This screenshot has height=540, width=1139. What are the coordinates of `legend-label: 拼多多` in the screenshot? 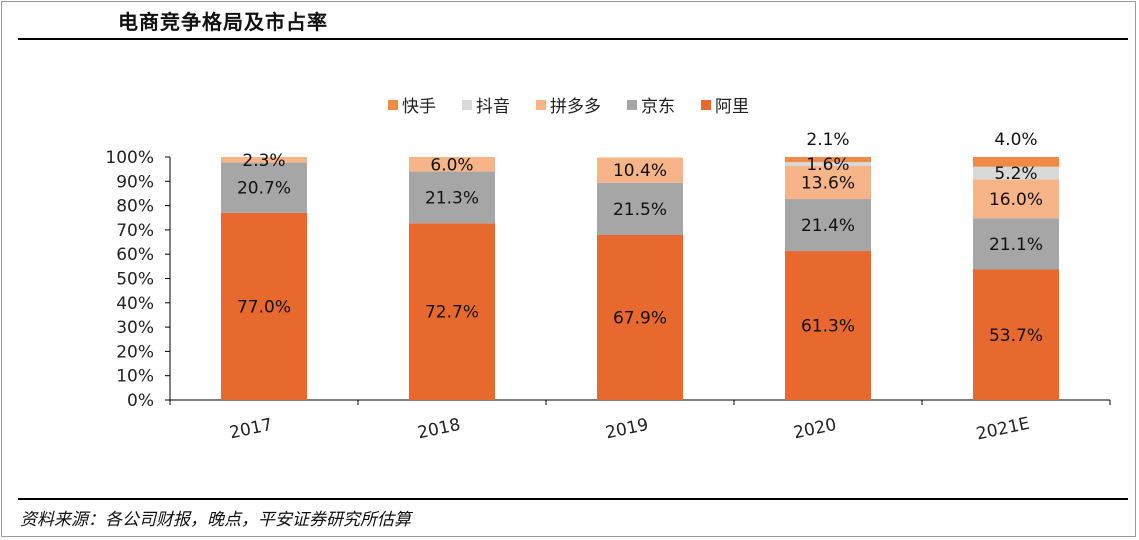 It's located at (575, 107).